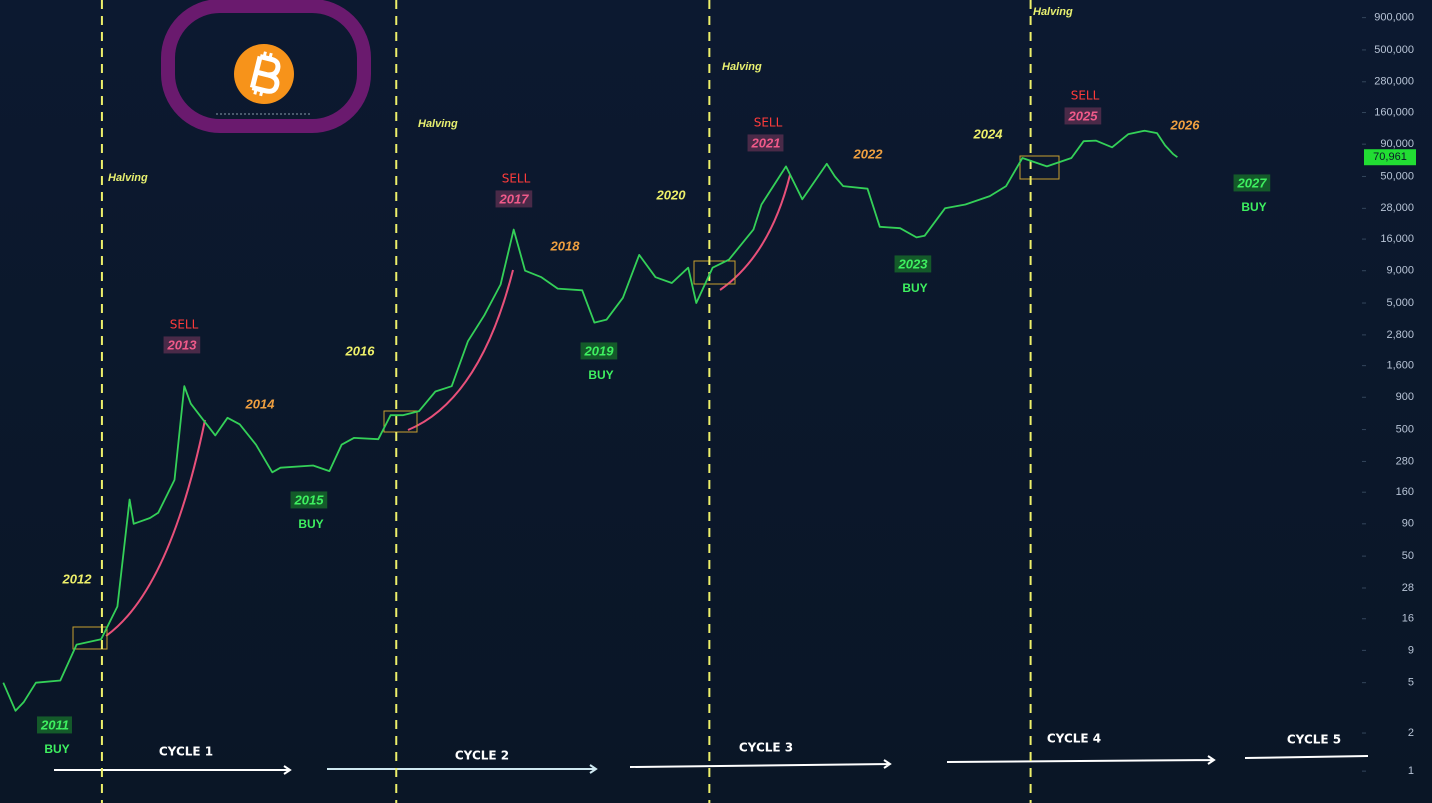 Image resolution: width=1432 pixels, height=803 pixels. I want to click on y-tick-label: 16, so click(1408, 619).